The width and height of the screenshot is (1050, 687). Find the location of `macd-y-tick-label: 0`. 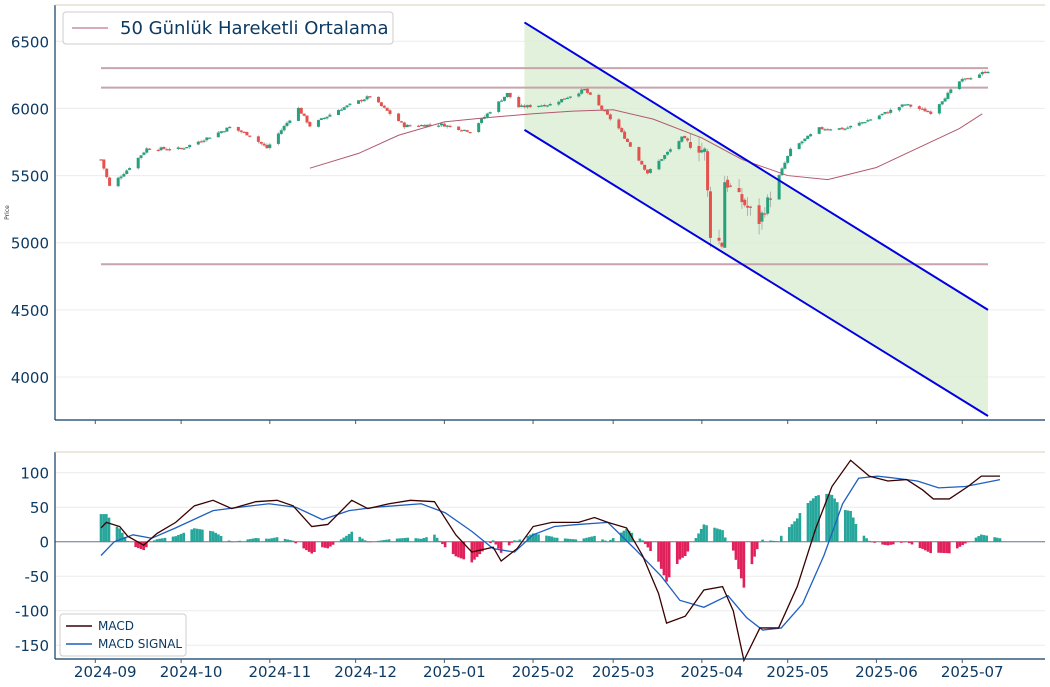

macd-y-tick-label: 0 is located at coordinates (44, 543).